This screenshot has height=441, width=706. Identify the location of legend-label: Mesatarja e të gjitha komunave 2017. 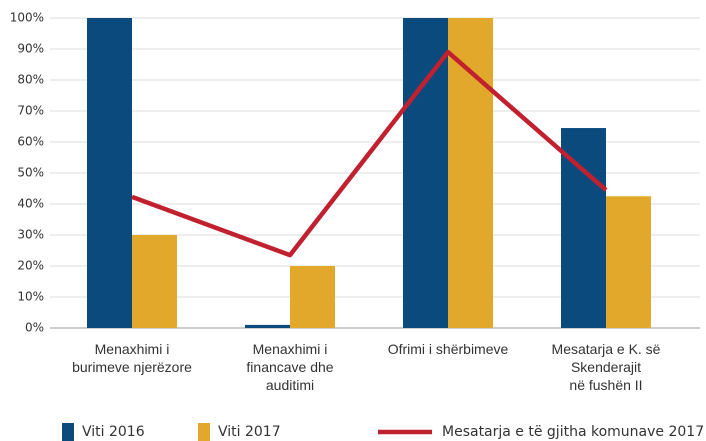
(573, 432).